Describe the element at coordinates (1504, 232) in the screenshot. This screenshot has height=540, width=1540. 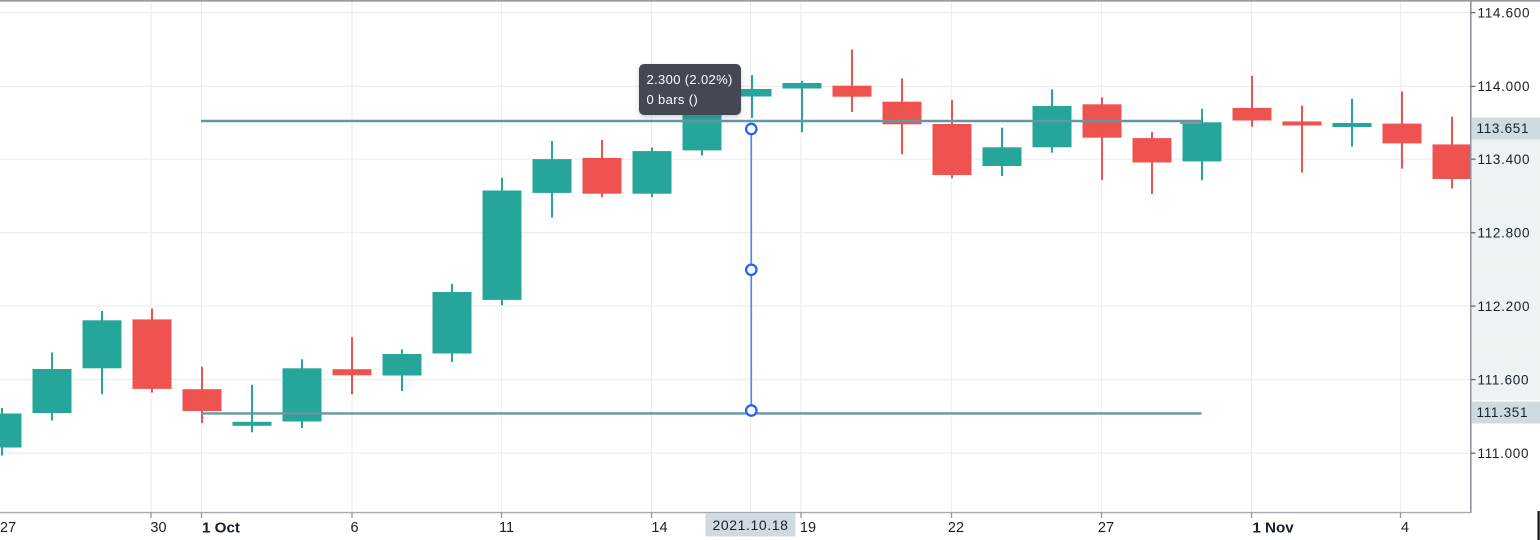
I see `svg-text: 112.800` at that location.